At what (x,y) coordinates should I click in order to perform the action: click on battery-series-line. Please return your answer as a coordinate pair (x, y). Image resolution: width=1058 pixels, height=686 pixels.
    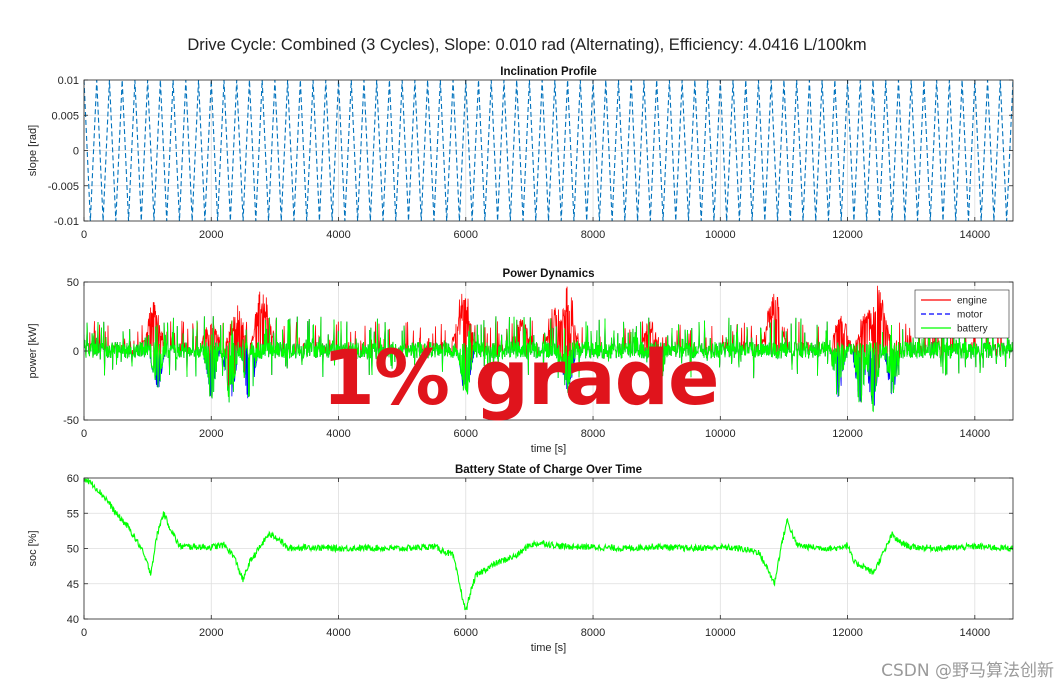
    Looking at the image, I should click on (548, 364).